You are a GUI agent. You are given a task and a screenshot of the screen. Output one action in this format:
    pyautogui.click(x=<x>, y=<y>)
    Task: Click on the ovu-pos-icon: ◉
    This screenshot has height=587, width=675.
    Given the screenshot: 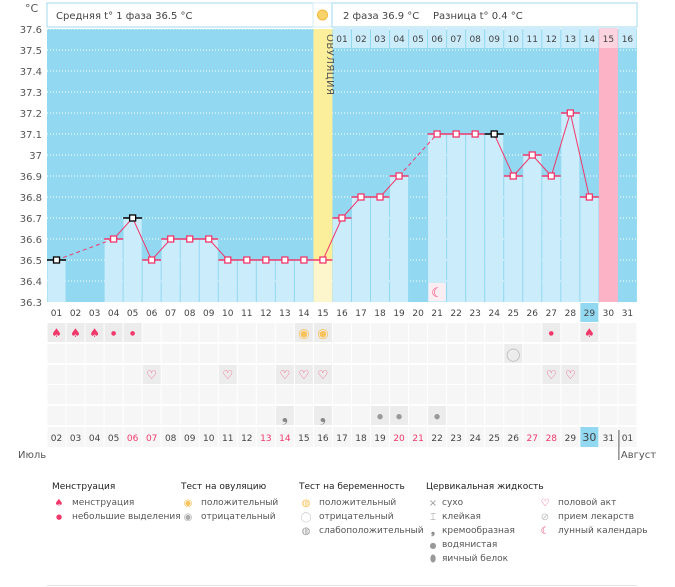 What is the action you would take?
    pyautogui.click(x=322, y=334)
    